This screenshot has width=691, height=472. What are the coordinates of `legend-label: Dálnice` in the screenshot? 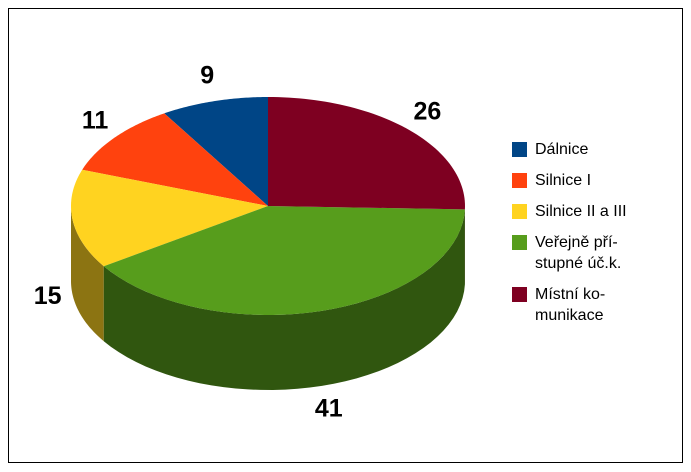 It's located at (562, 149).